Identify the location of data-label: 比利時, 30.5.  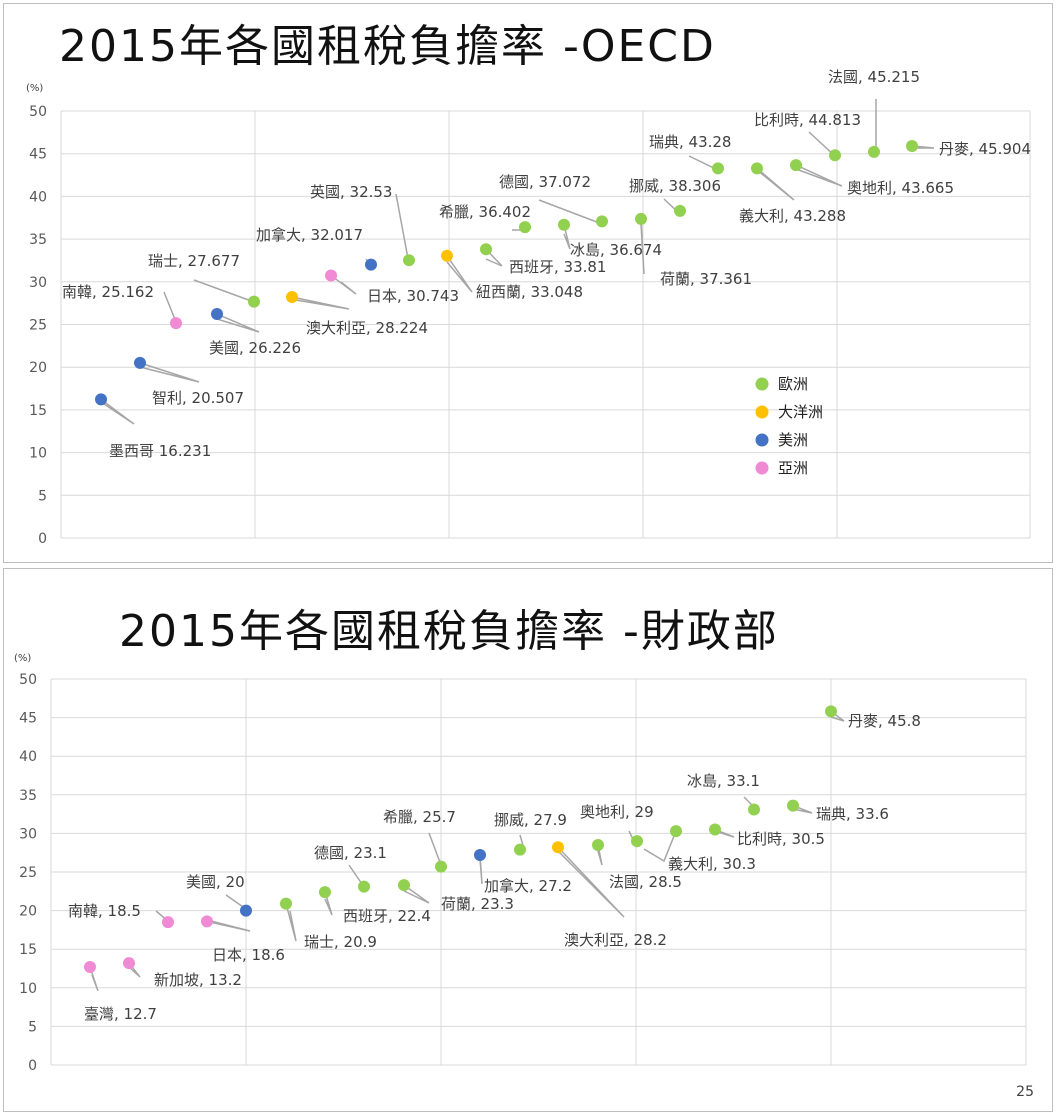
(781, 839).